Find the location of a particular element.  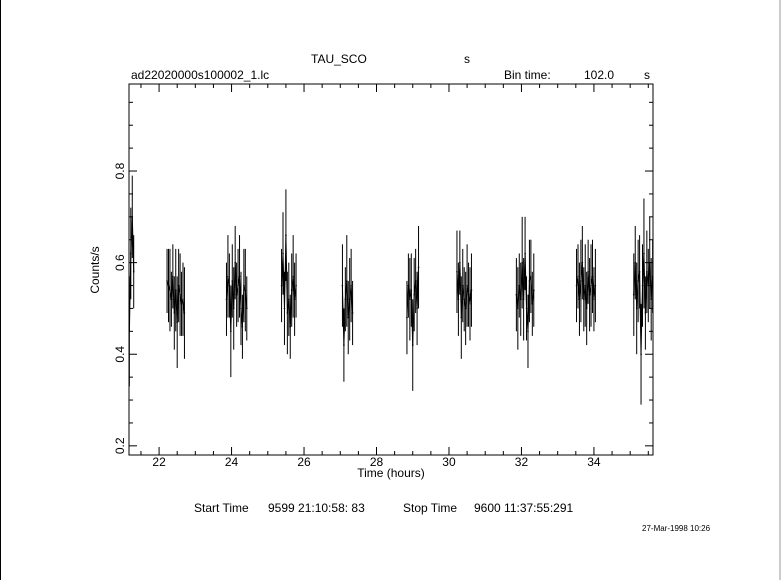

start-time-value: 9599 21:10:58: 83 is located at coordinates (316, 508).